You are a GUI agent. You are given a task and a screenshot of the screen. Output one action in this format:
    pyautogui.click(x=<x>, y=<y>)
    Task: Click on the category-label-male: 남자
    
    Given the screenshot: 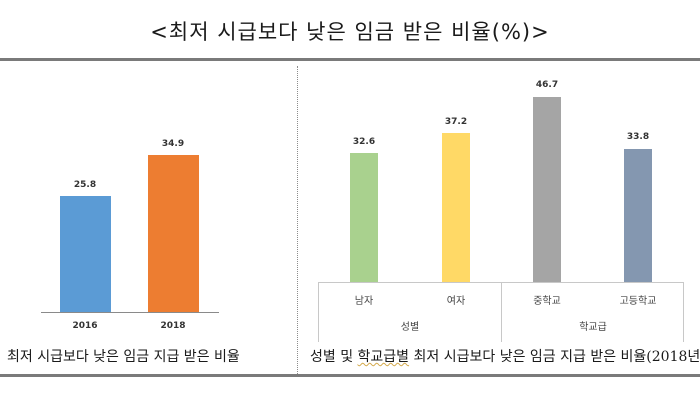 What is the action you would take?
    pyautogui.click(x=364, y=301)
    